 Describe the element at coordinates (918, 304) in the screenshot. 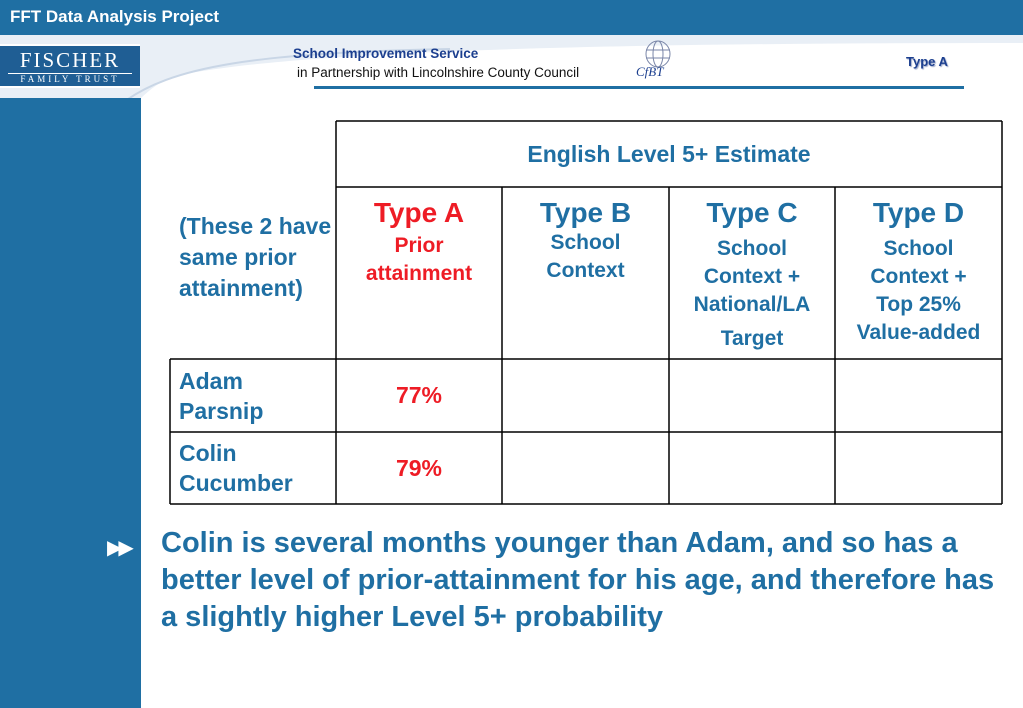

I see `column-desc-line: Top 25%` at that location.